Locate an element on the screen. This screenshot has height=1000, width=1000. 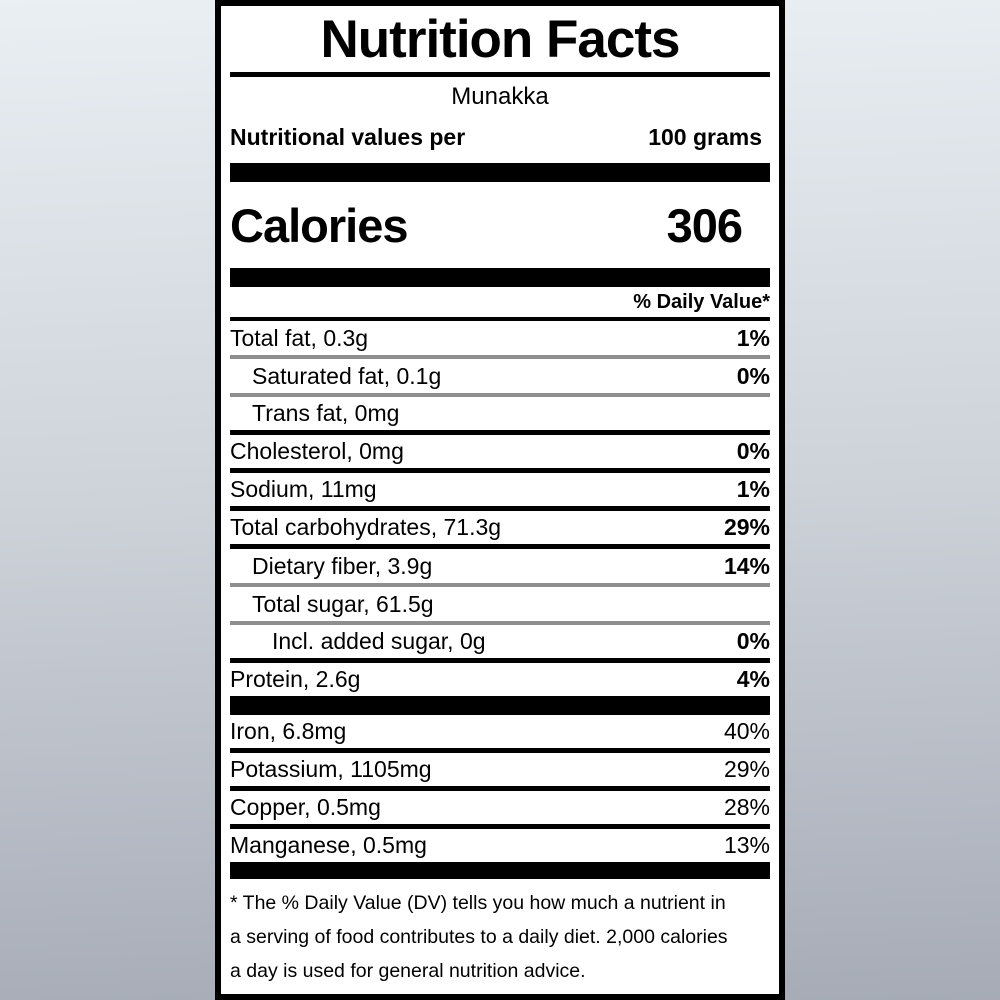
nutrient-percent: 4% is located at coordinates (753, 679).